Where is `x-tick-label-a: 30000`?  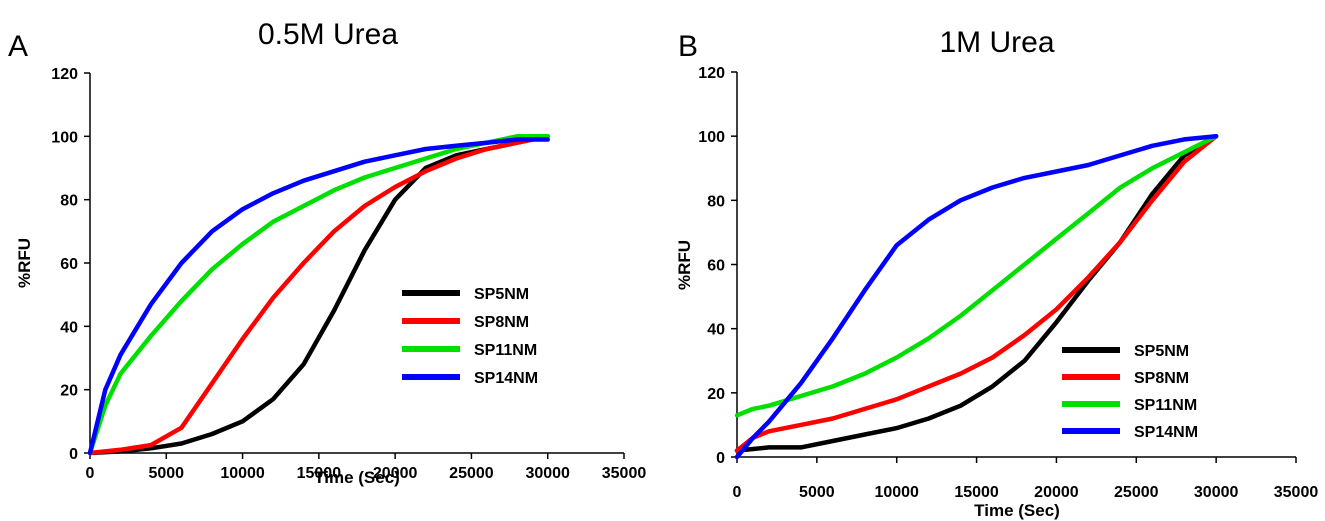
x-tick-label-a: 30000 is located at coordinates (547, 473).